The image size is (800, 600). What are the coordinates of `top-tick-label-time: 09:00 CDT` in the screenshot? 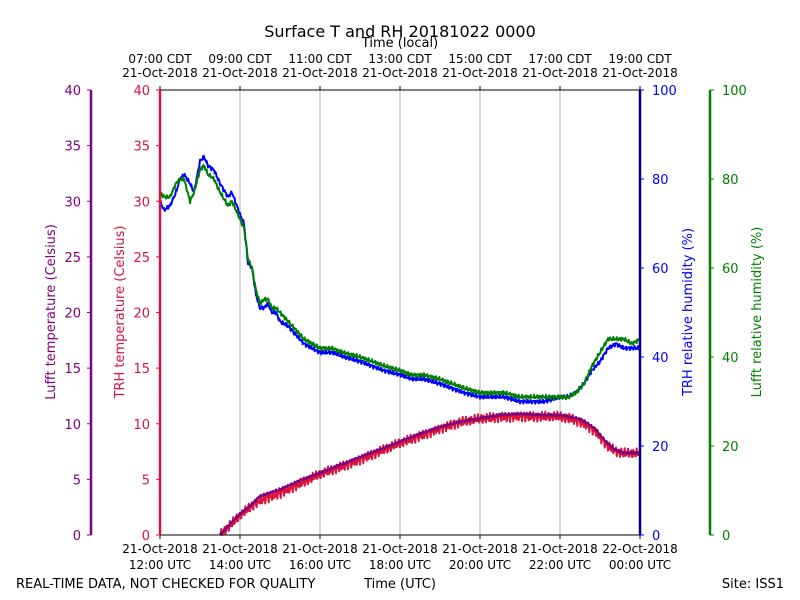 It's located at (240, 59).